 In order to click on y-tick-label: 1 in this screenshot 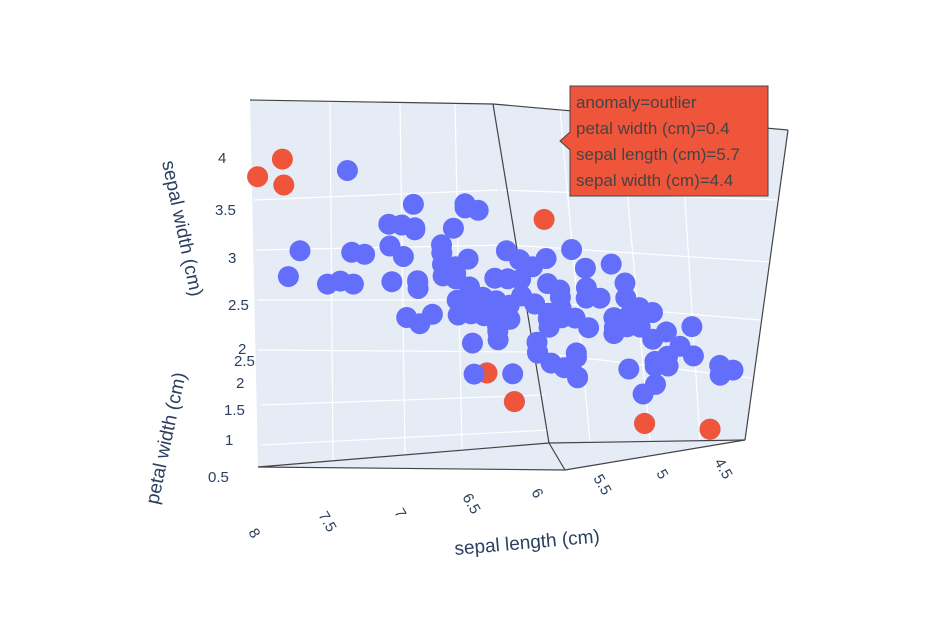, I will do `click(229, 440)`.